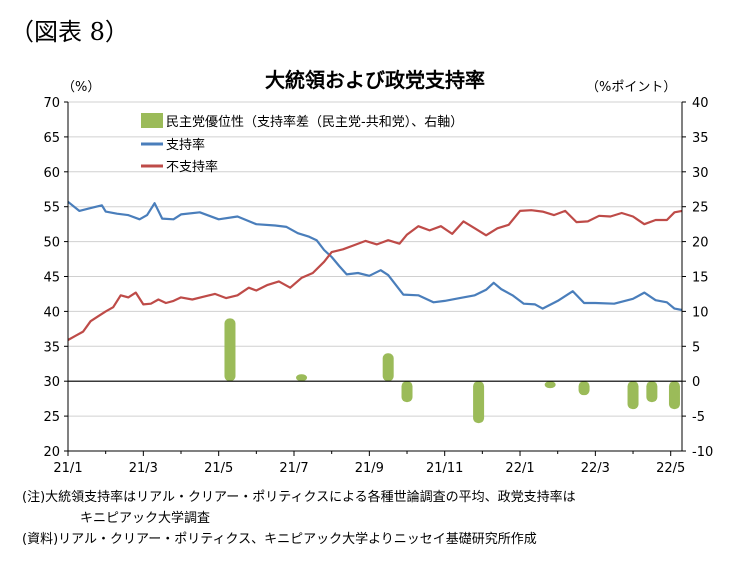 Image resolution: width=750 pixels, height=577 pixels. I want to click on y-tick-label: 70, so click(51, 103).